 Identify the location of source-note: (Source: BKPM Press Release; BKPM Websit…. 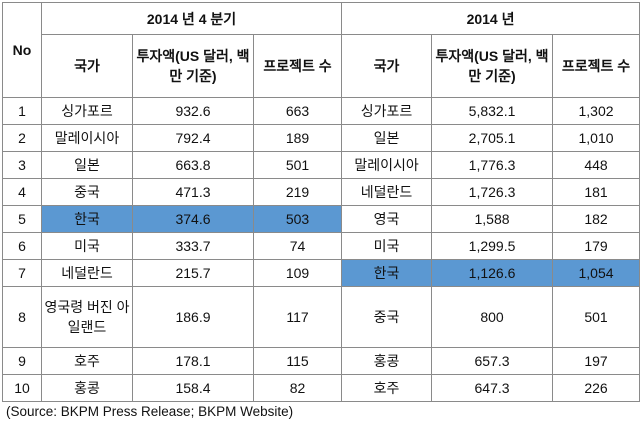
(150, 411).